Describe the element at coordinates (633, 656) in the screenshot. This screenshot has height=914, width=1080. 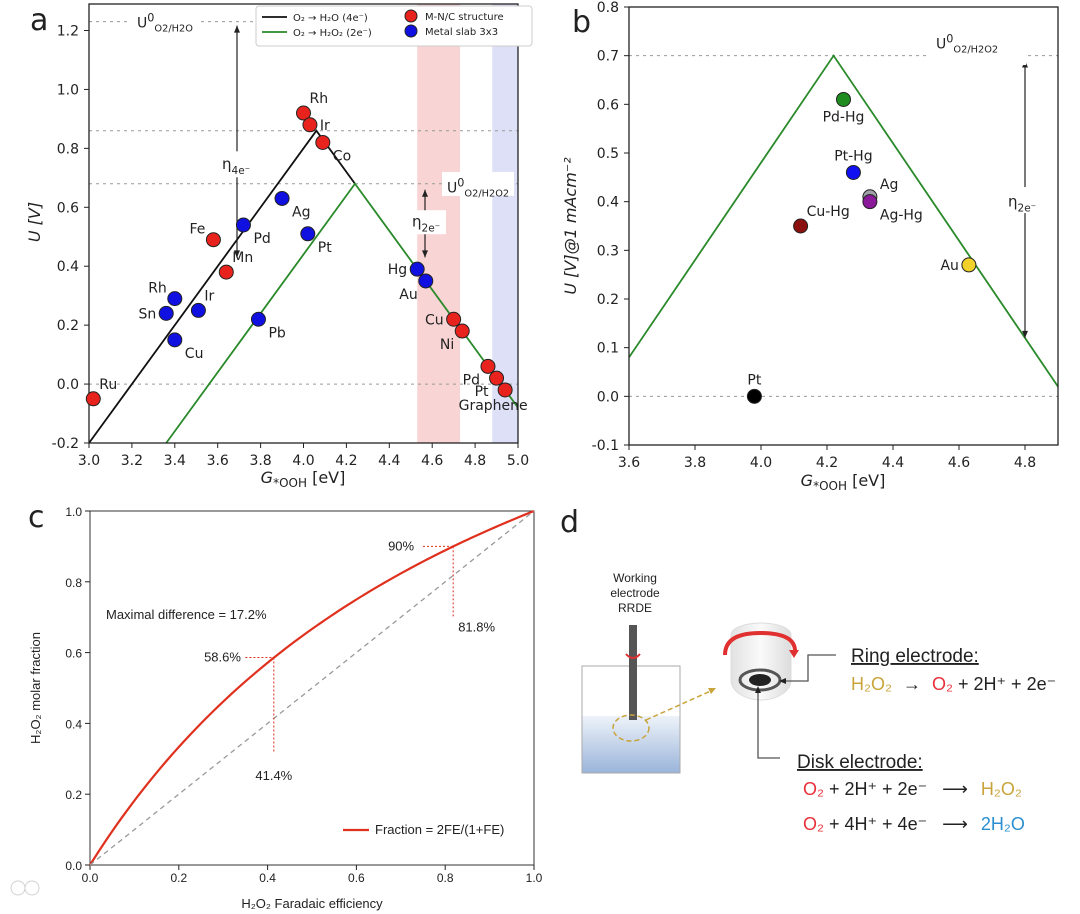
I see `rotation-arrow-icon` at that location.